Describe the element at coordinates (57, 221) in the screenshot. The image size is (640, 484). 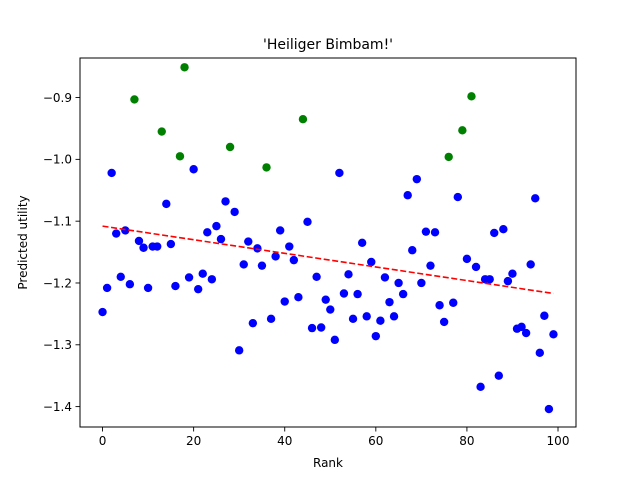
I see `y-tick-label: −1.1` at that location.